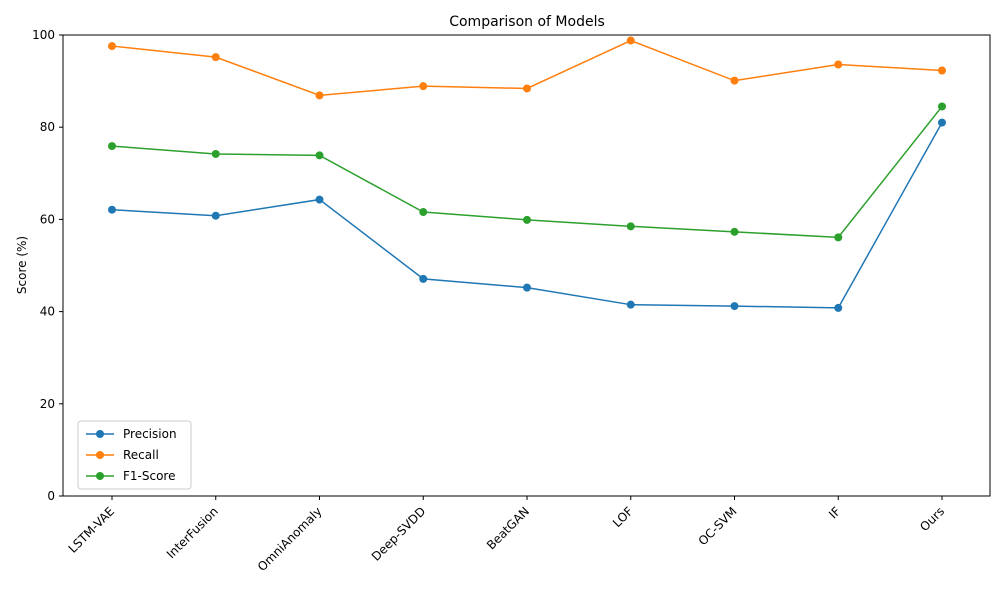 This screenshot has width=1000, height=600. I want to click on legend-box, so click(134, 455).